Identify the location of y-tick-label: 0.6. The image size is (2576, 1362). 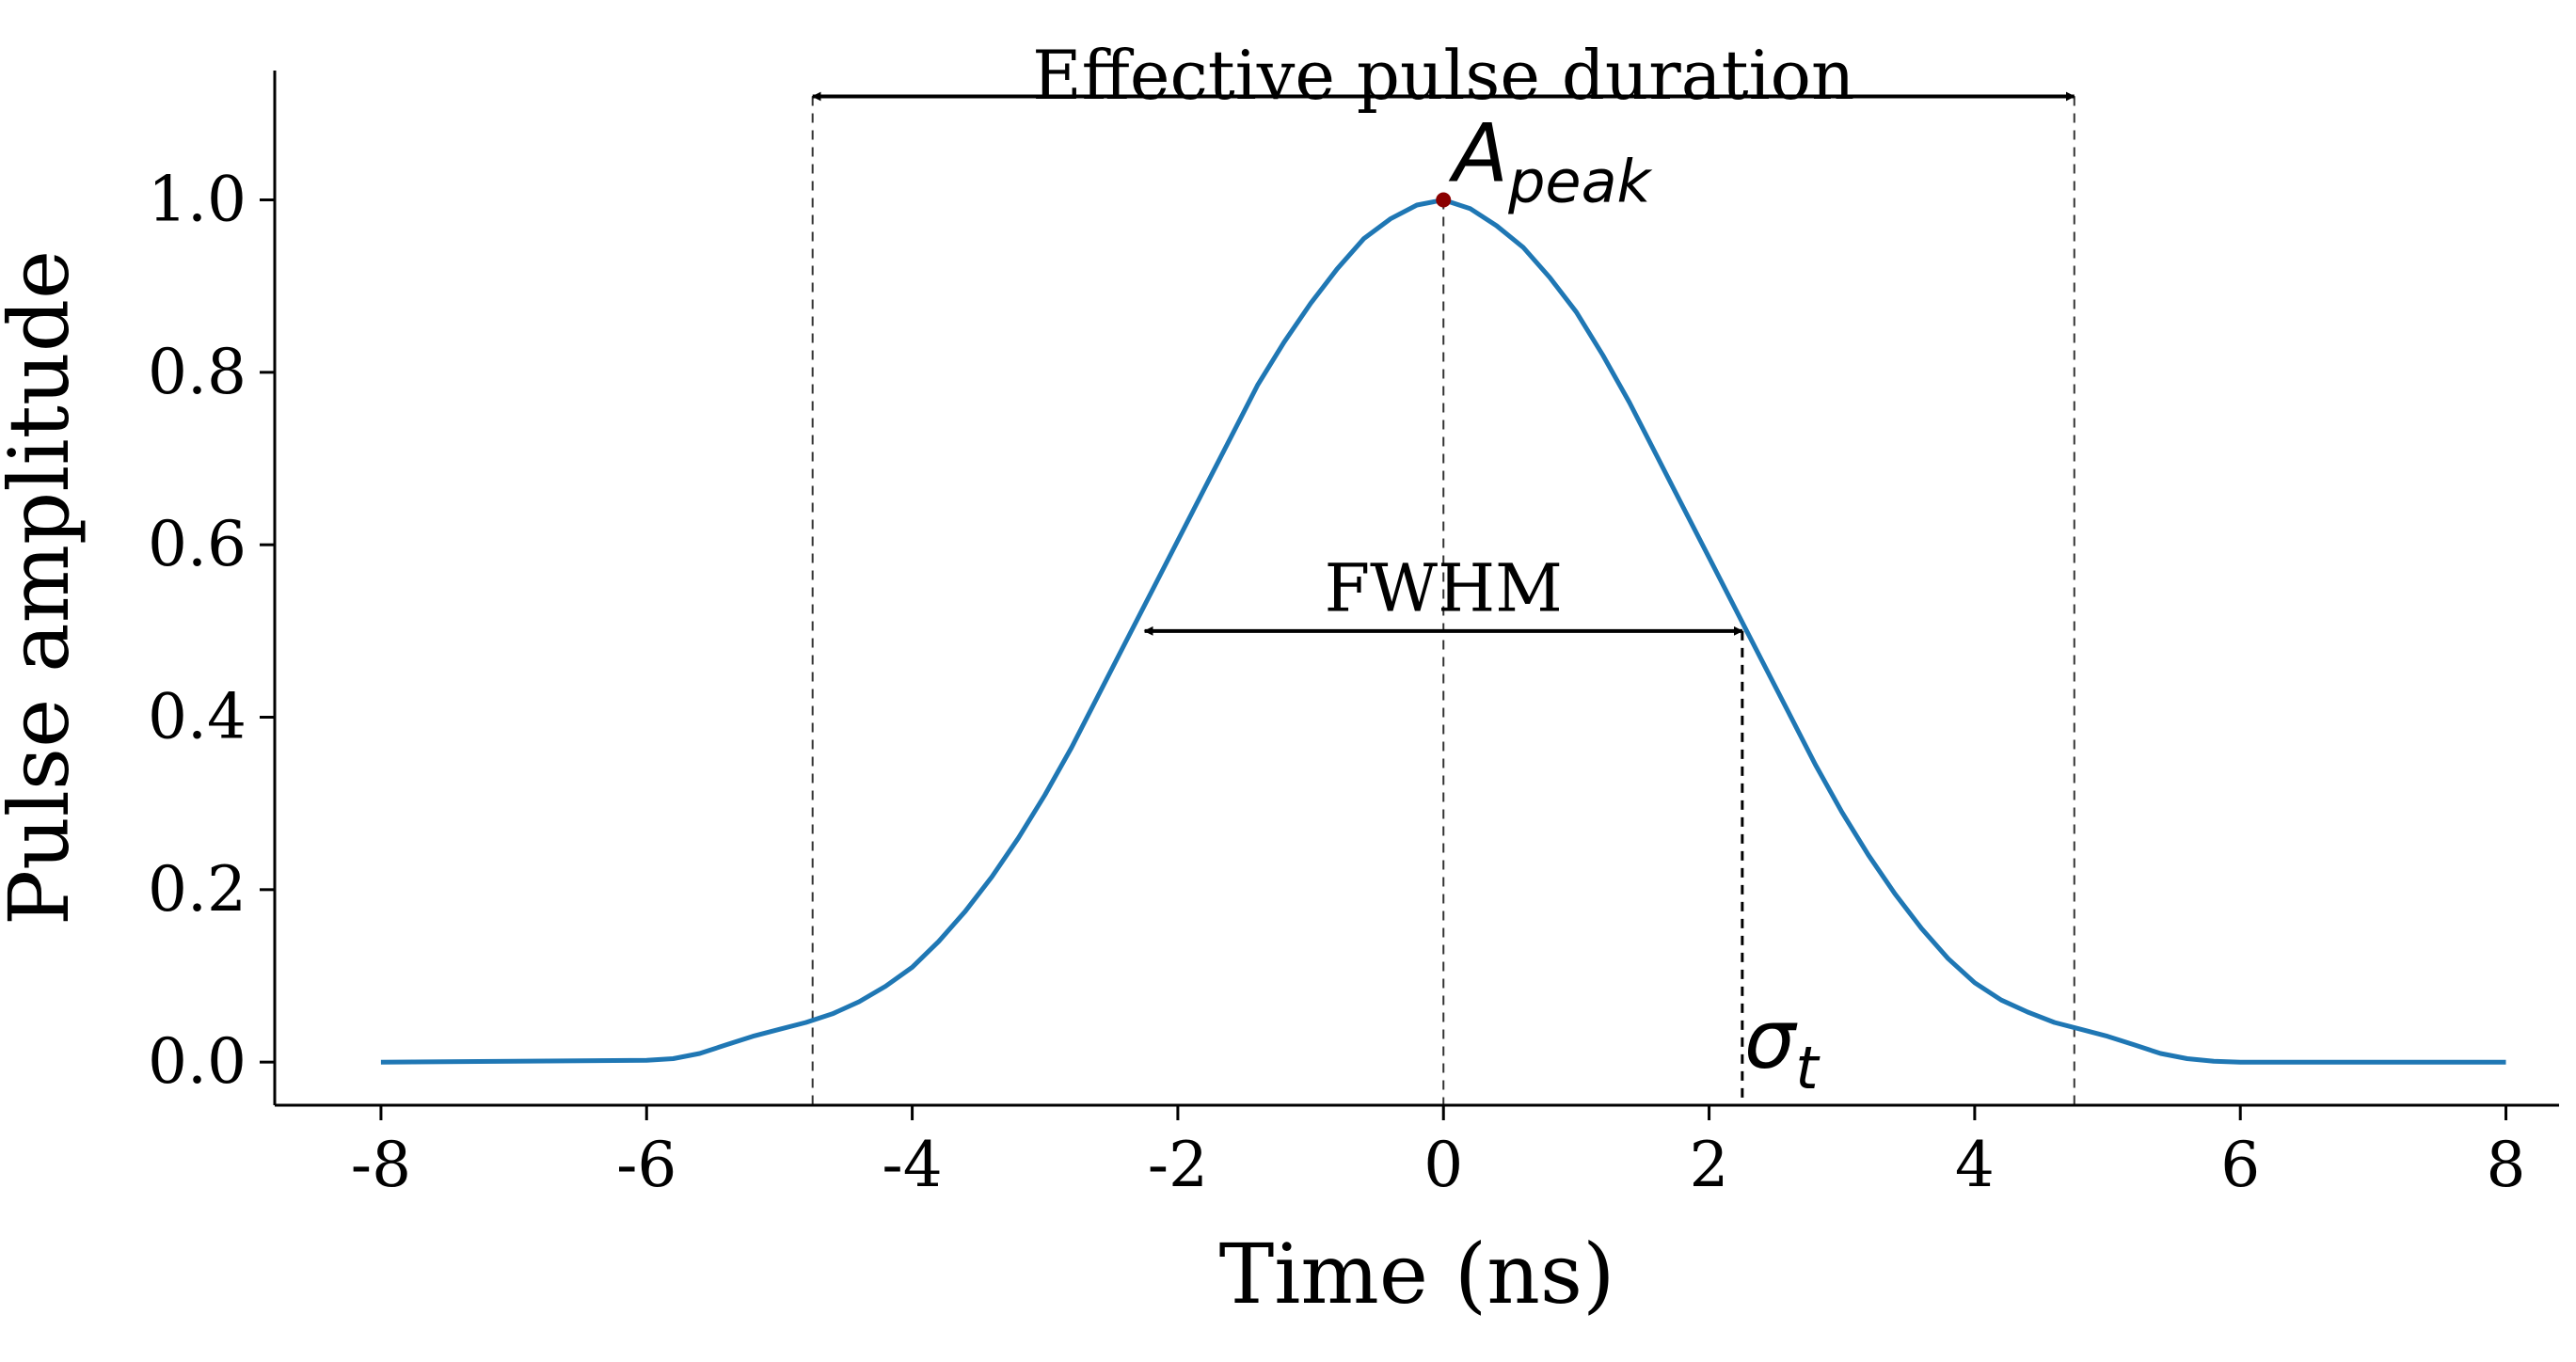
(197, 544).